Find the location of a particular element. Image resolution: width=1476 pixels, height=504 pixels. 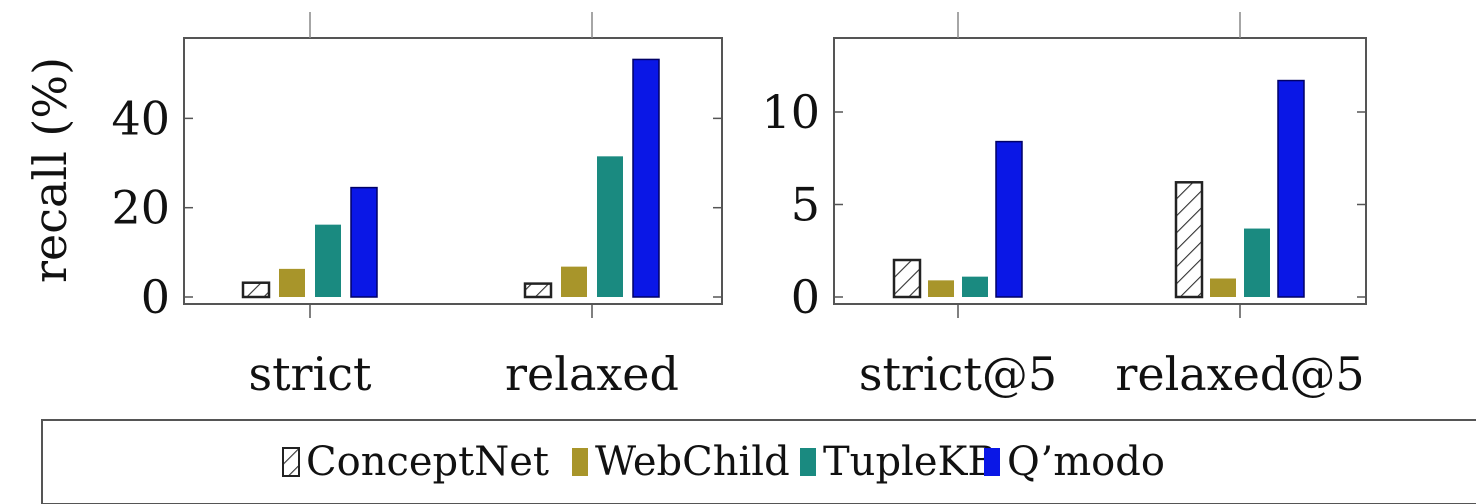

legend-swatch-webchild is located at coordinates (580, 462).